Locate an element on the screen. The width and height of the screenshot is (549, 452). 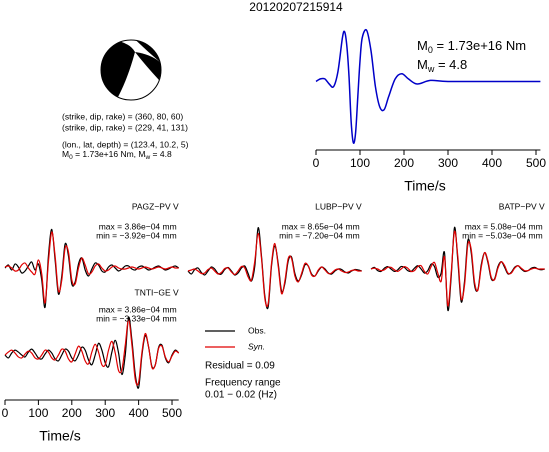
source-info: (strike, dip, rake) = (360, 80, 60) is located at coordinates (122, 116).